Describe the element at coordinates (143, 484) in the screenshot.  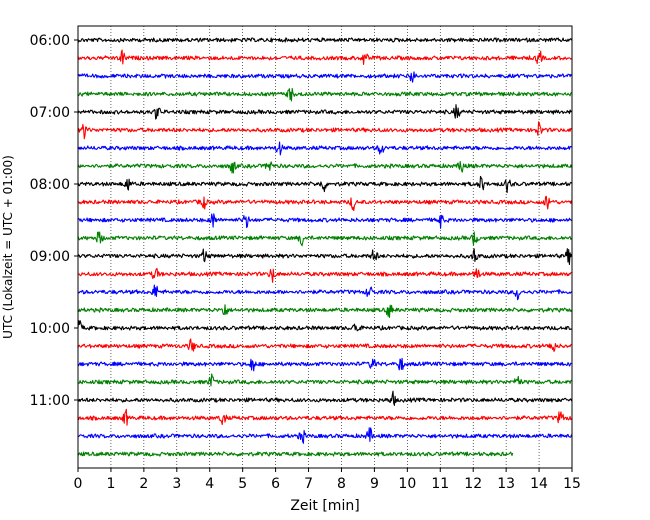
I see `x-tick-label: 2` at that location.